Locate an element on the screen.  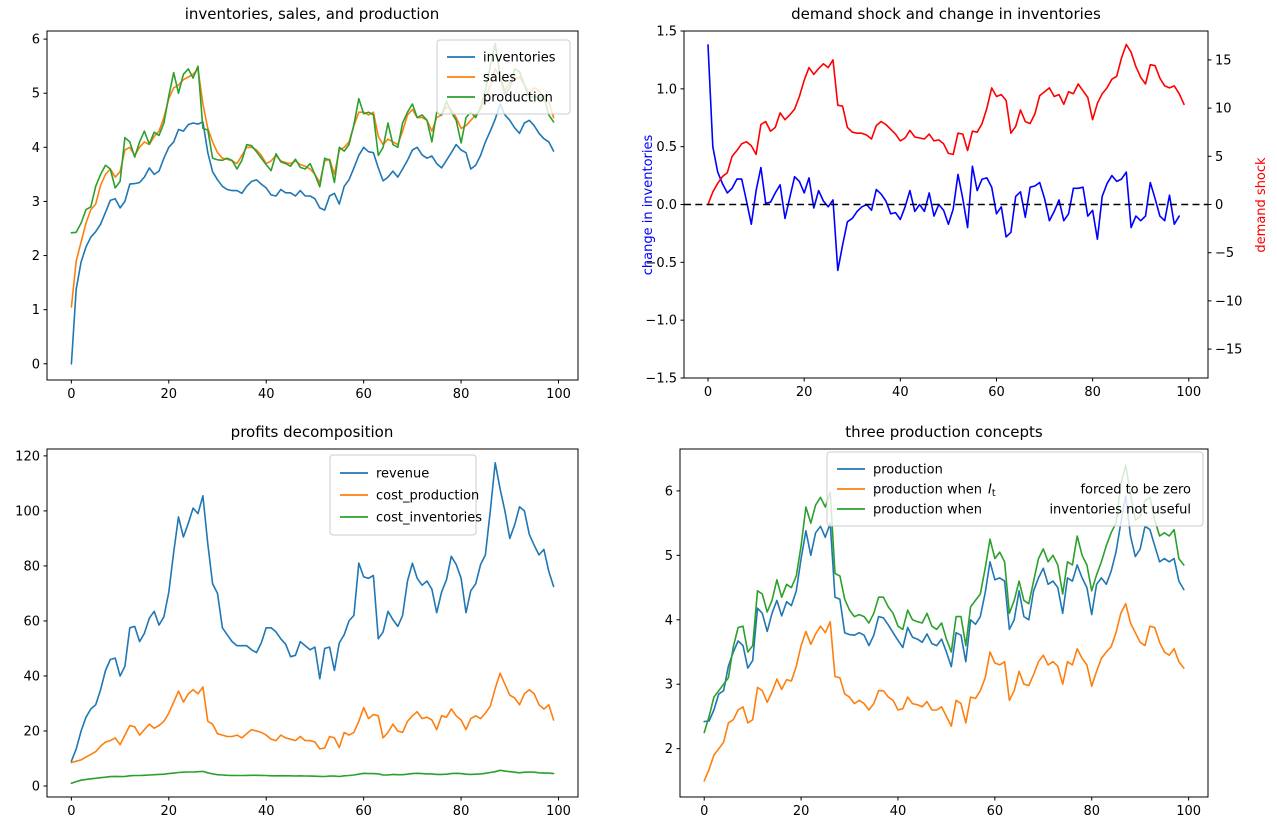
series-change-in-inventories-line is located at coordinates (944, 158).